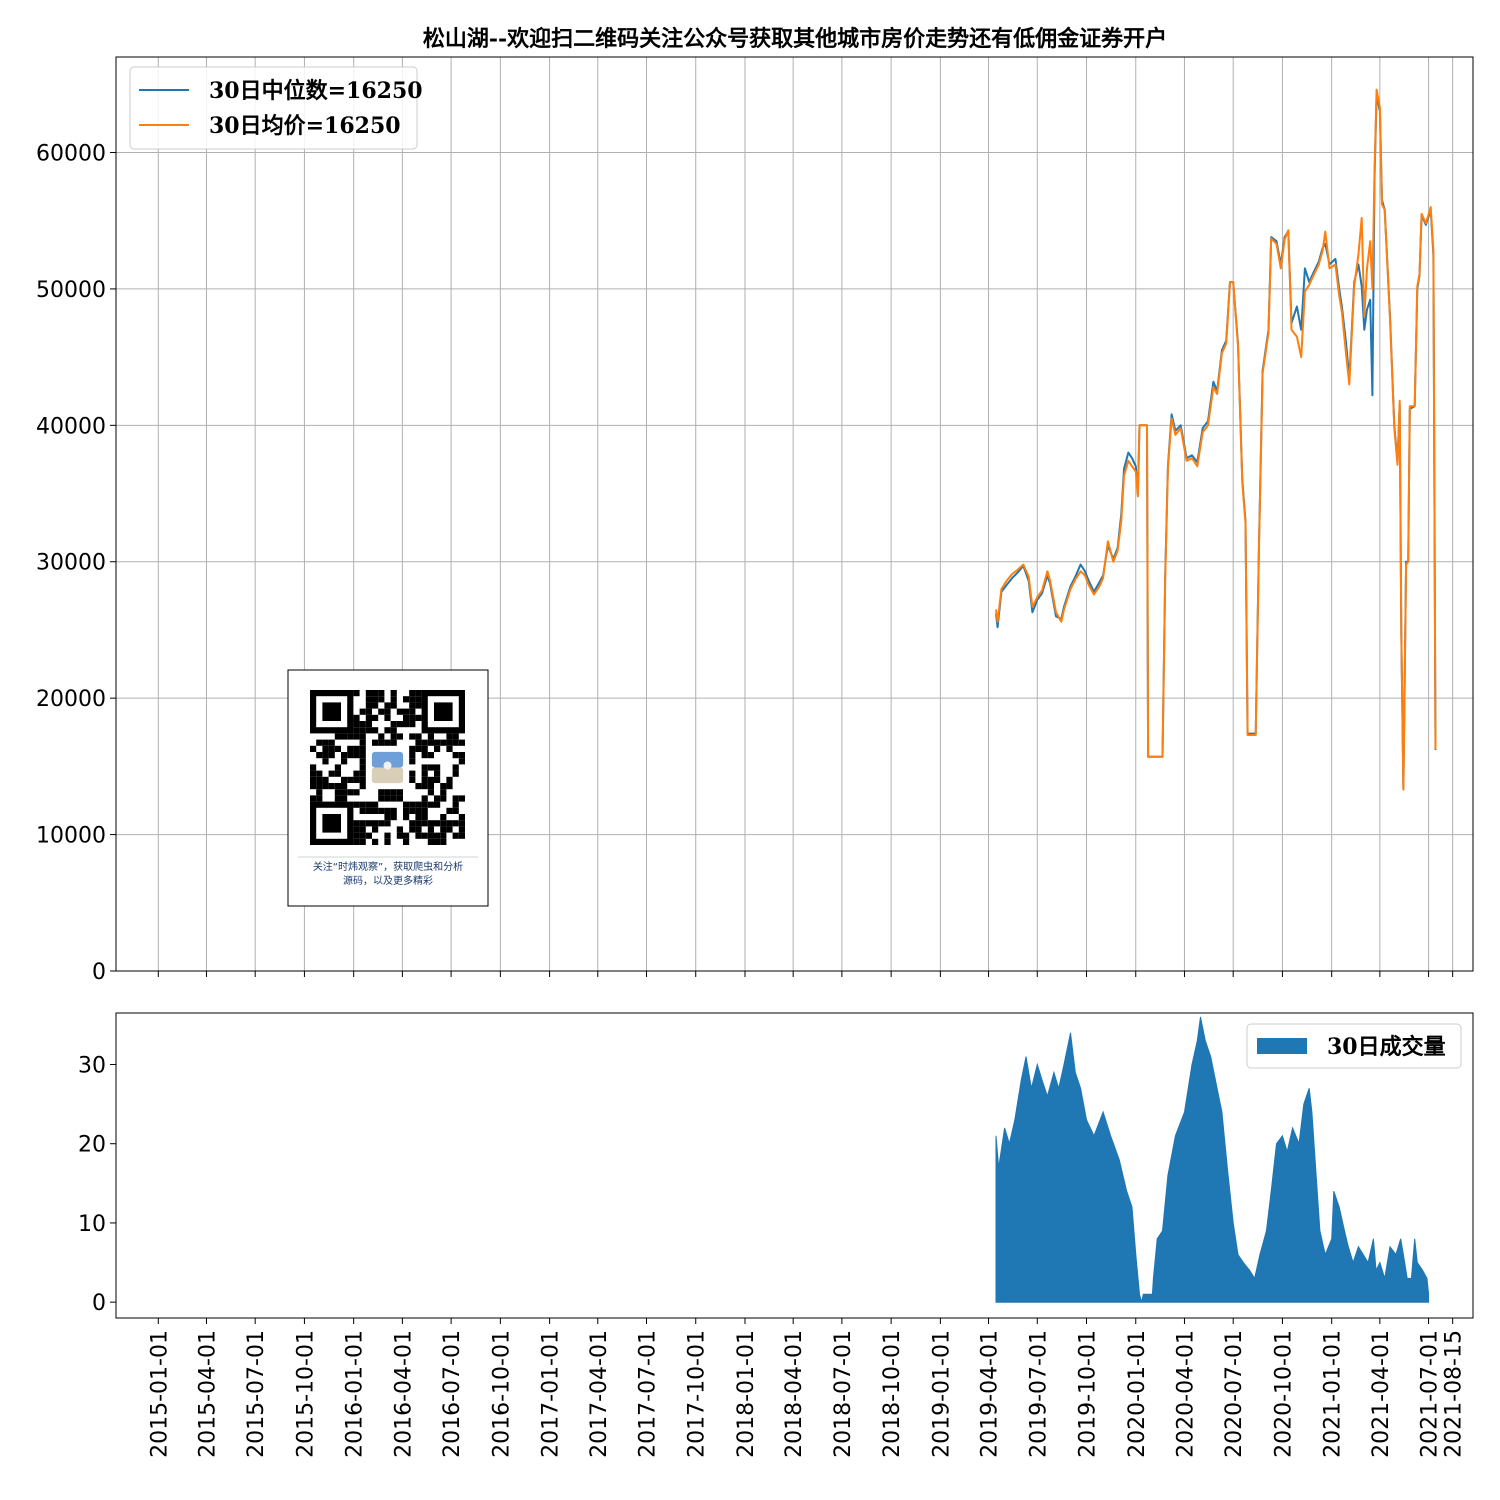 The width and height of the screenshot is (1500, 1500). Describe the element at coordinates (403, 1394) in the screenshot. I see `x-tick-label-5: 2016-04-01` at that location.